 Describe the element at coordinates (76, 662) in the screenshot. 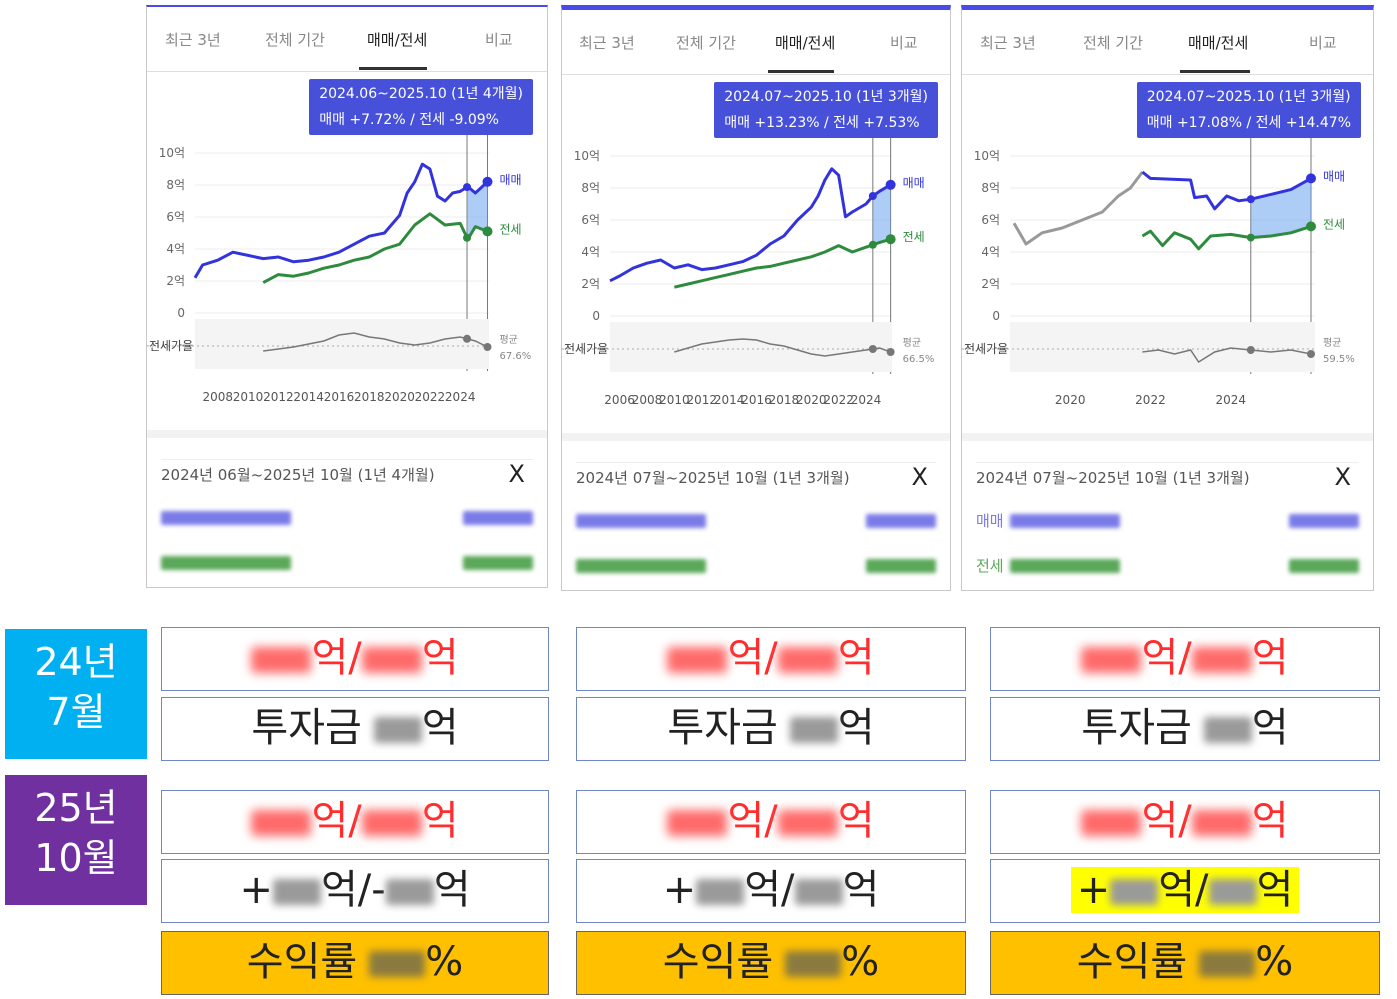

I see `period-label-line1: 24년` at that location.